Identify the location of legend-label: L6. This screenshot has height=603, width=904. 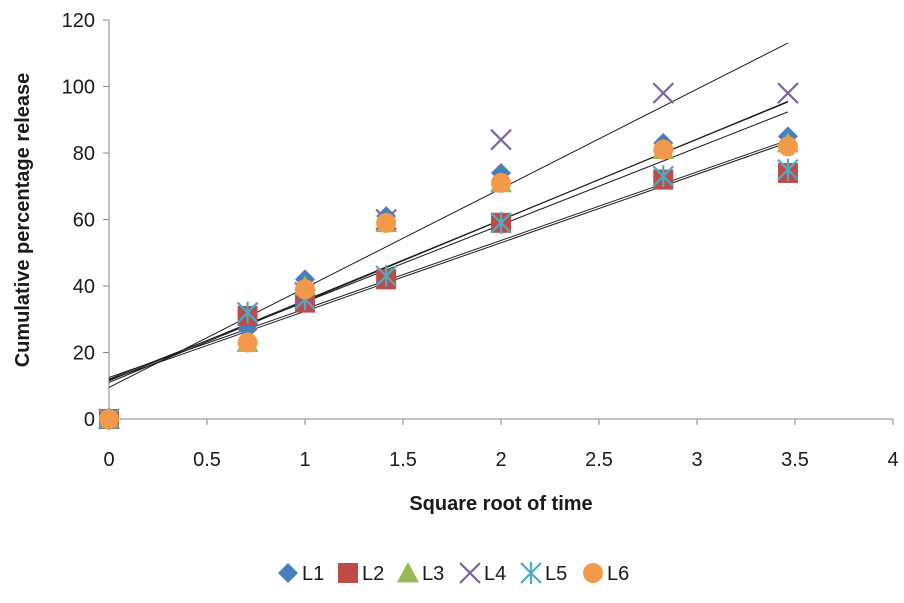
(618, 574).